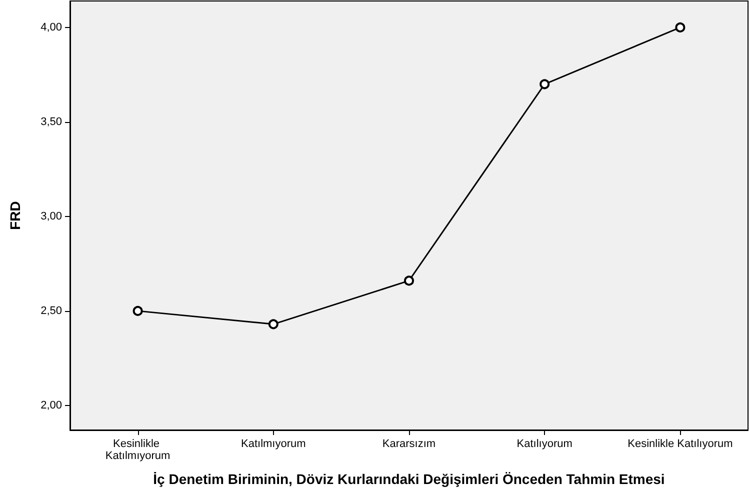 This screenshot has width=749, height=504. I want to click on y-tick-label: 2,50, so click(51, 310).